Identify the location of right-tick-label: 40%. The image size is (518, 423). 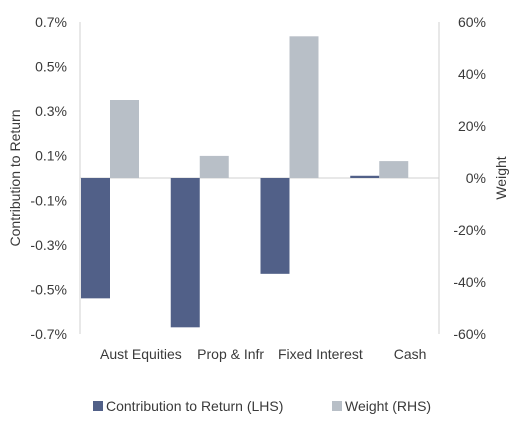
(472, 74).